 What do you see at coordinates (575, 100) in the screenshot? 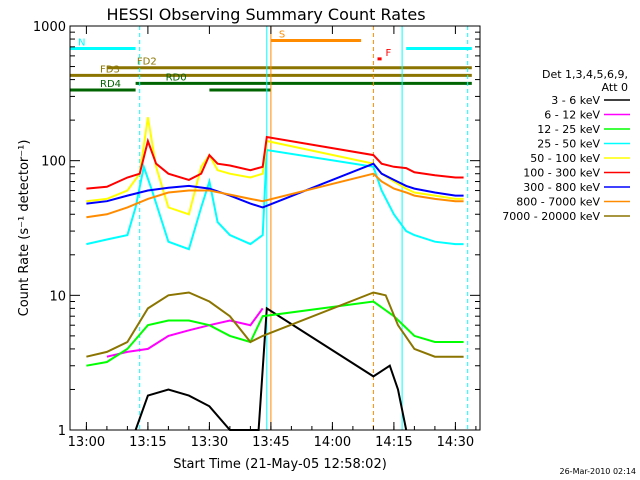
I see `legend-label: 3 - 6 keV` at bounding box center [575, 100].